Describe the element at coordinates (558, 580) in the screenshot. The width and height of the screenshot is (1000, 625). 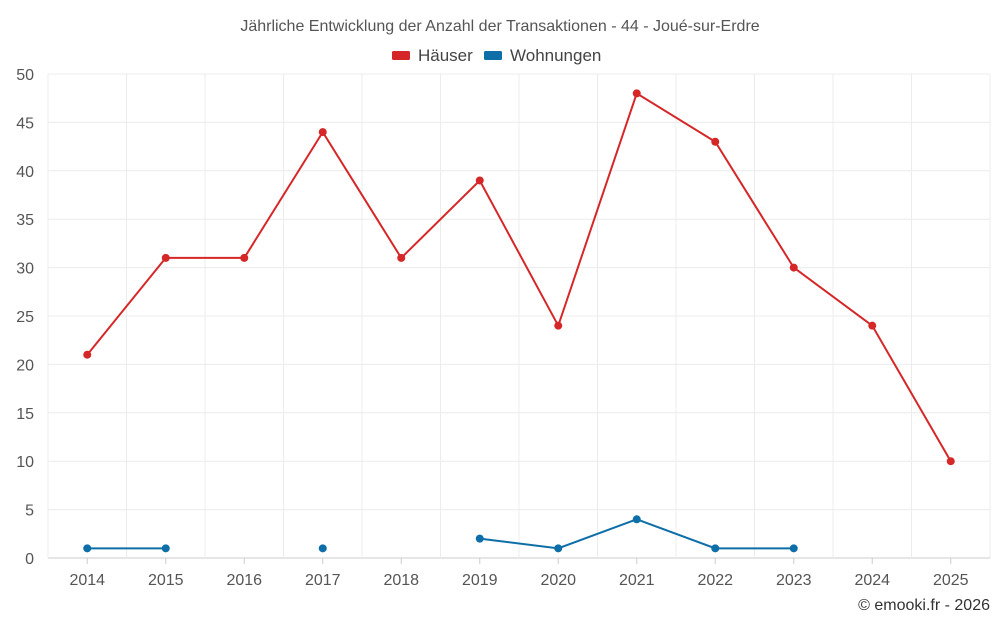
I see `x-tick-label: 2020` at that location.